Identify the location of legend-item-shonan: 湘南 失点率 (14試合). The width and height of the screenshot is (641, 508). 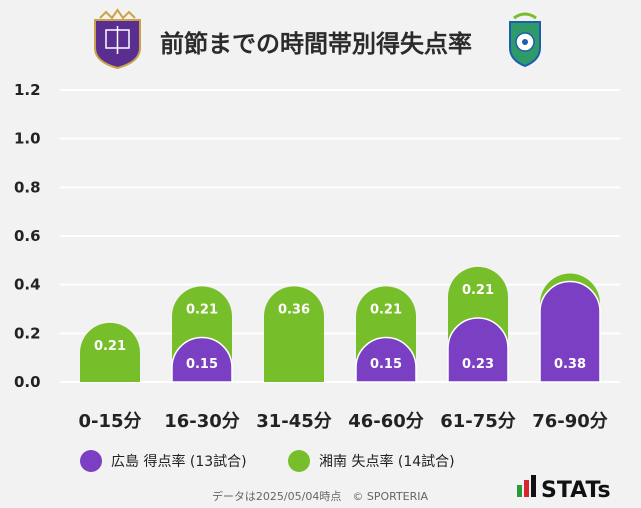
(371, 461).